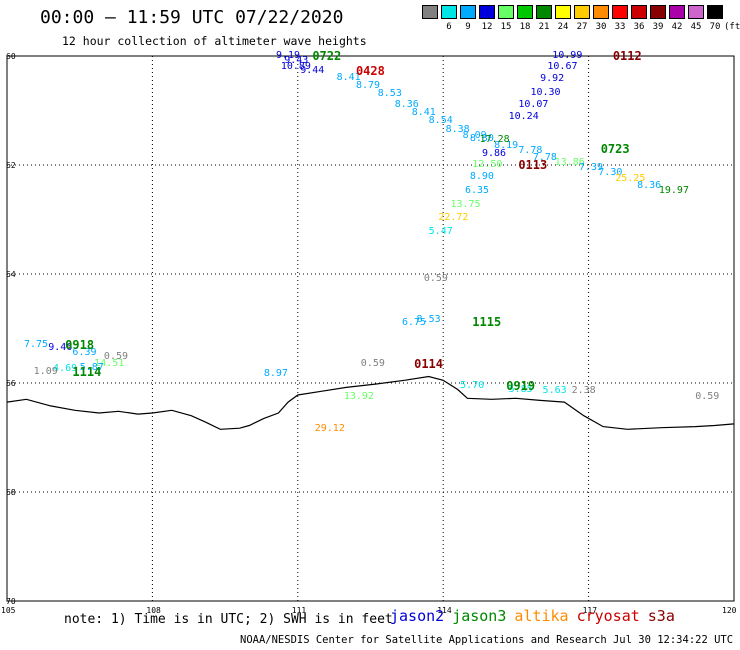 The height and width of the screenshot is (650, 740). What do you see at coordinates (368, 85) in the screenshot?
I see `wave-height-value: 8.79` at bounding box center [368, 85].